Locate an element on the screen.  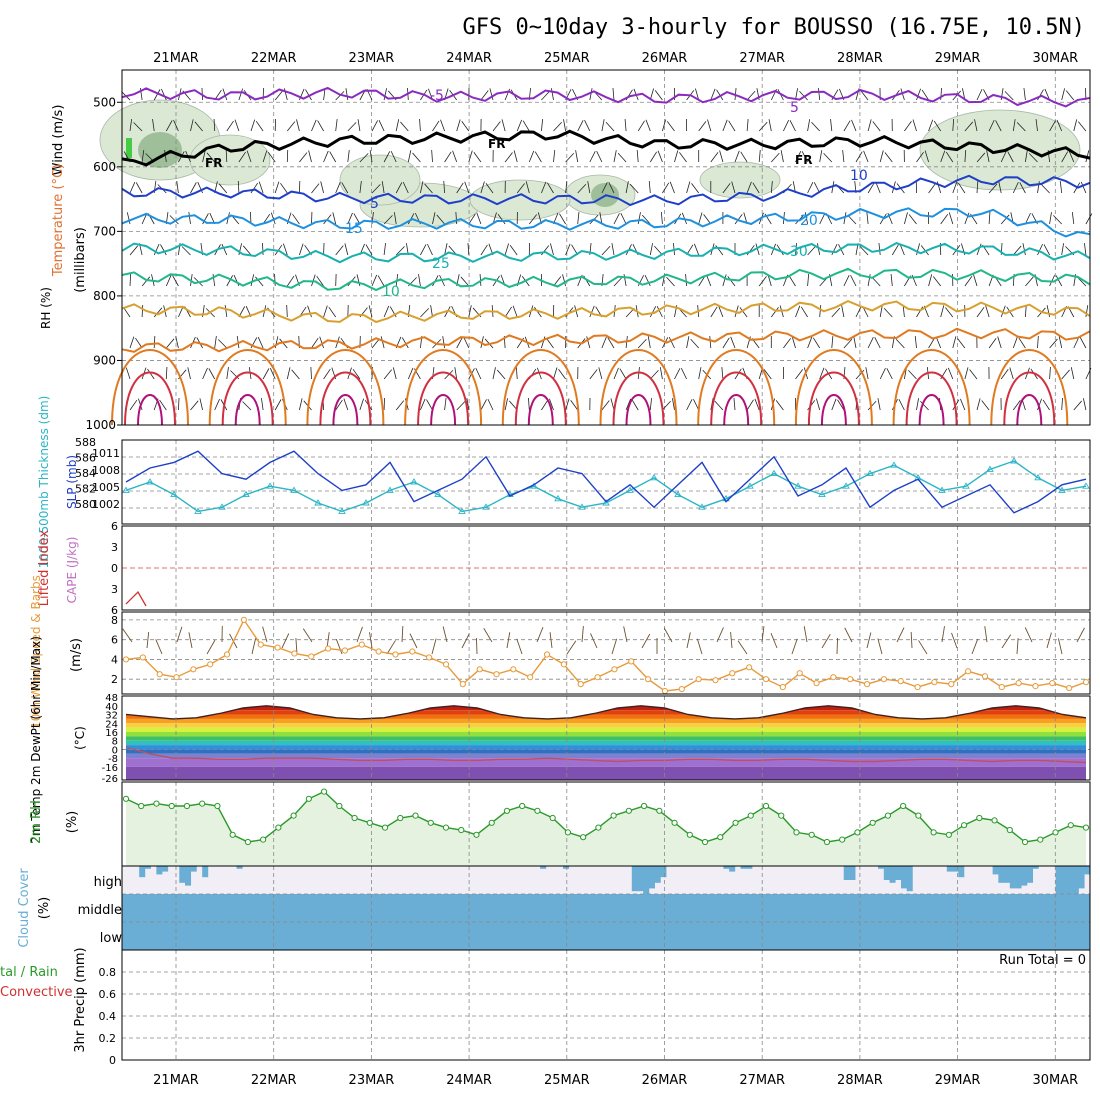
pressure-tick-label: 700 is located at coordinates (104, 231).